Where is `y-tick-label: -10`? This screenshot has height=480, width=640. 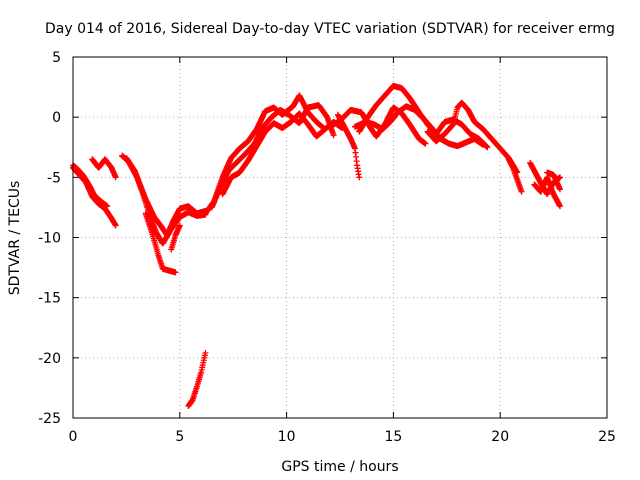
y-tick-label: -10 is located at coordinates (49, 239).